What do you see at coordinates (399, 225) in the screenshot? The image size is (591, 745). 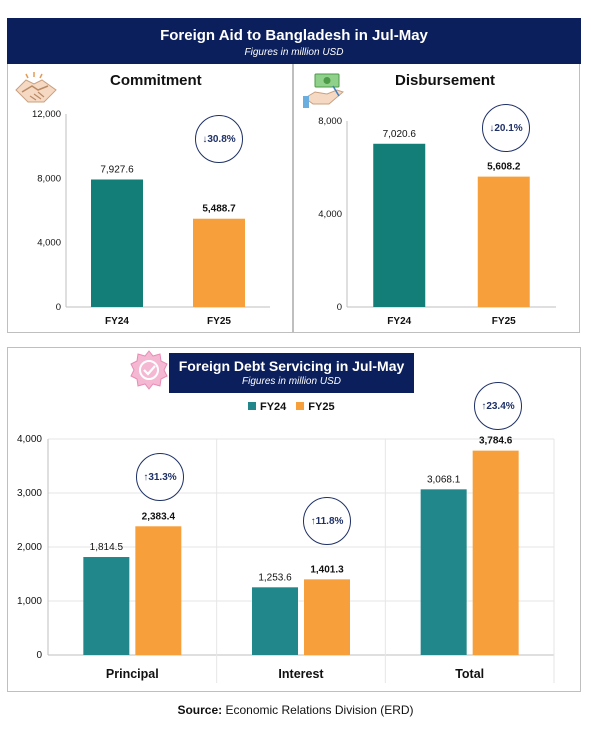 I see `disbursement-bar-fy24` at bounding box center [399, 225].